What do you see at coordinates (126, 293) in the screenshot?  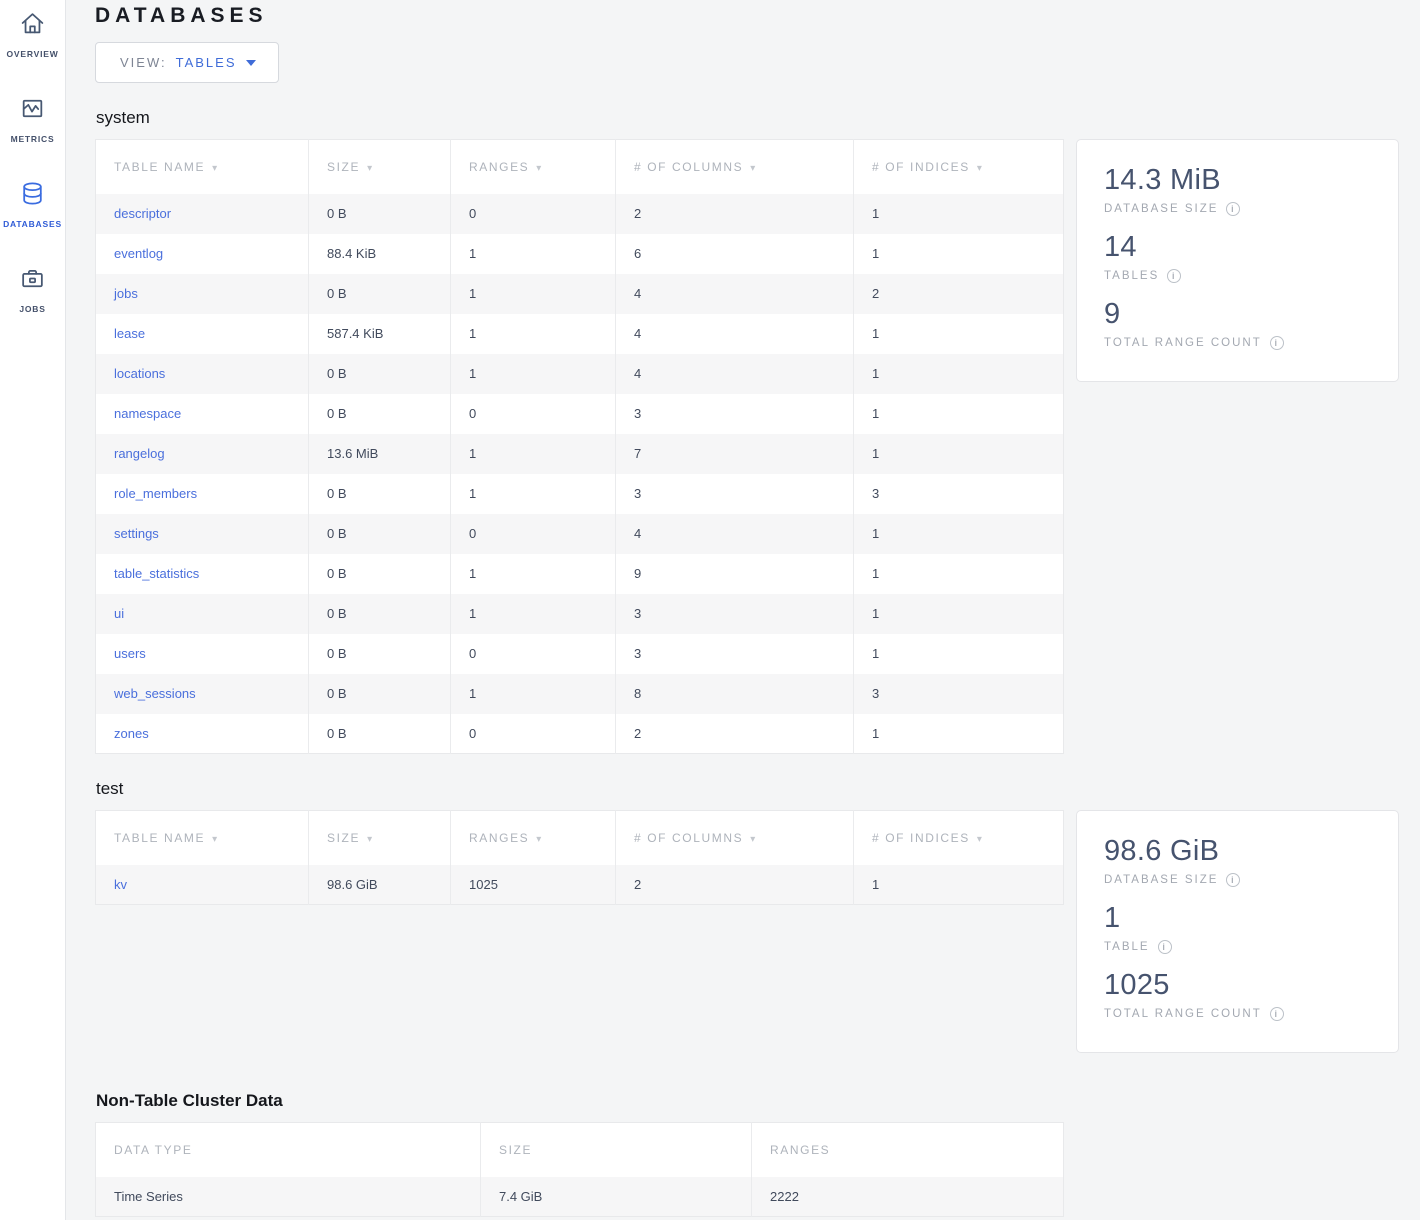 I see `table-link: jobs` at bounding box center [126, 293].